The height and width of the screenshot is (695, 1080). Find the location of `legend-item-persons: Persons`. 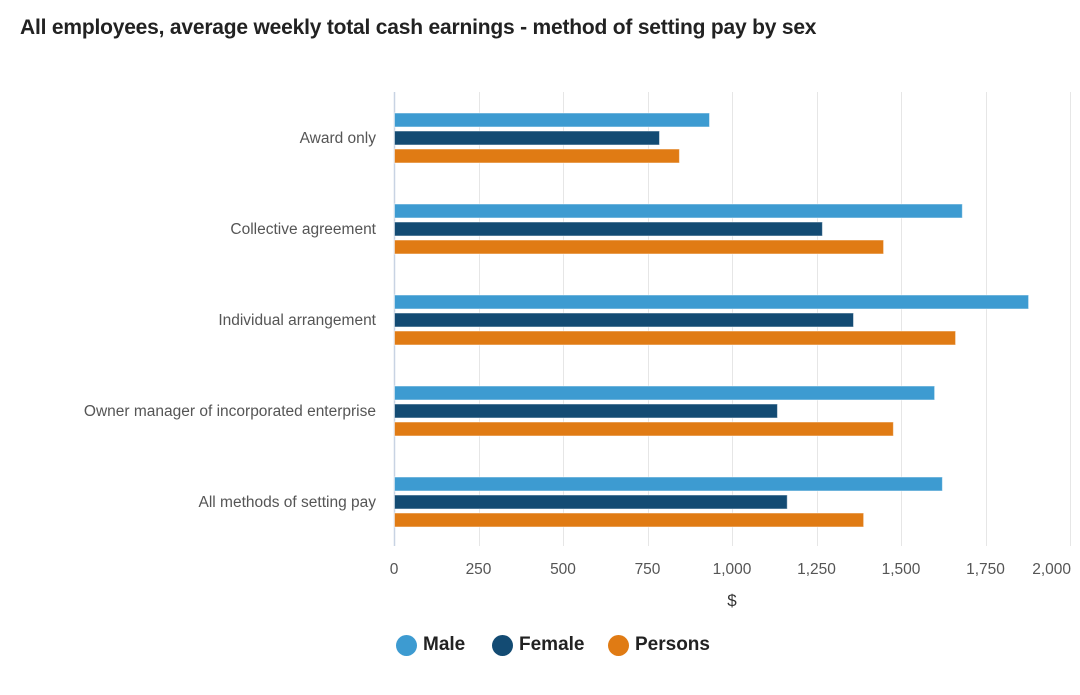

legend-item-persons: Persons is located at coordinates (659, 645).